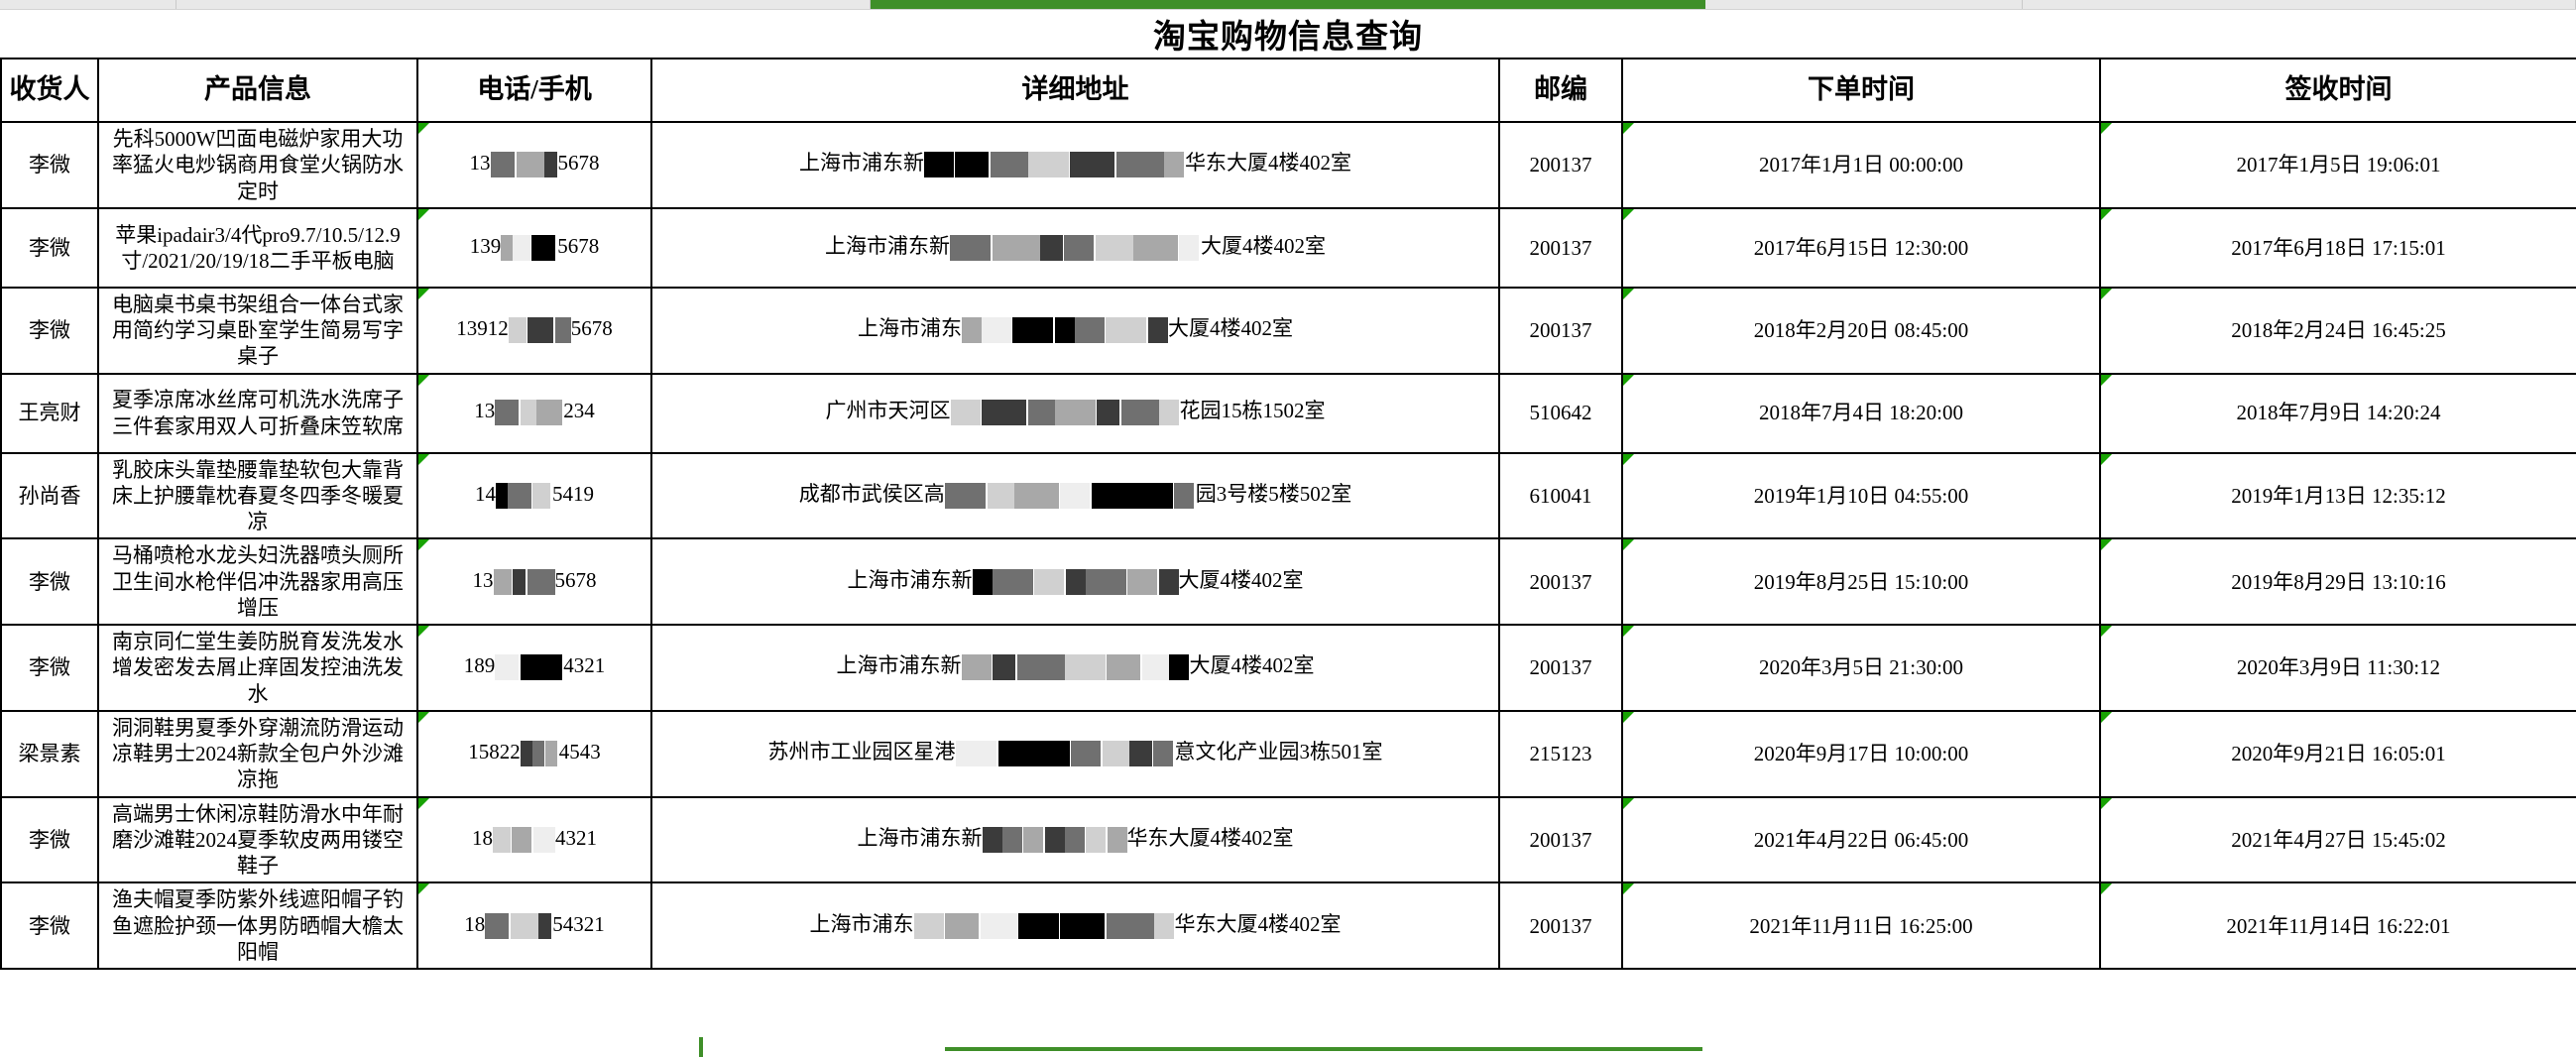 This screenshot has height=1057, width=2576. I want to click on cell-product: 电脑桌书桌书架组合一体台式家用简约学习桌卧室学生简易写字桌子, so click(257, 330).